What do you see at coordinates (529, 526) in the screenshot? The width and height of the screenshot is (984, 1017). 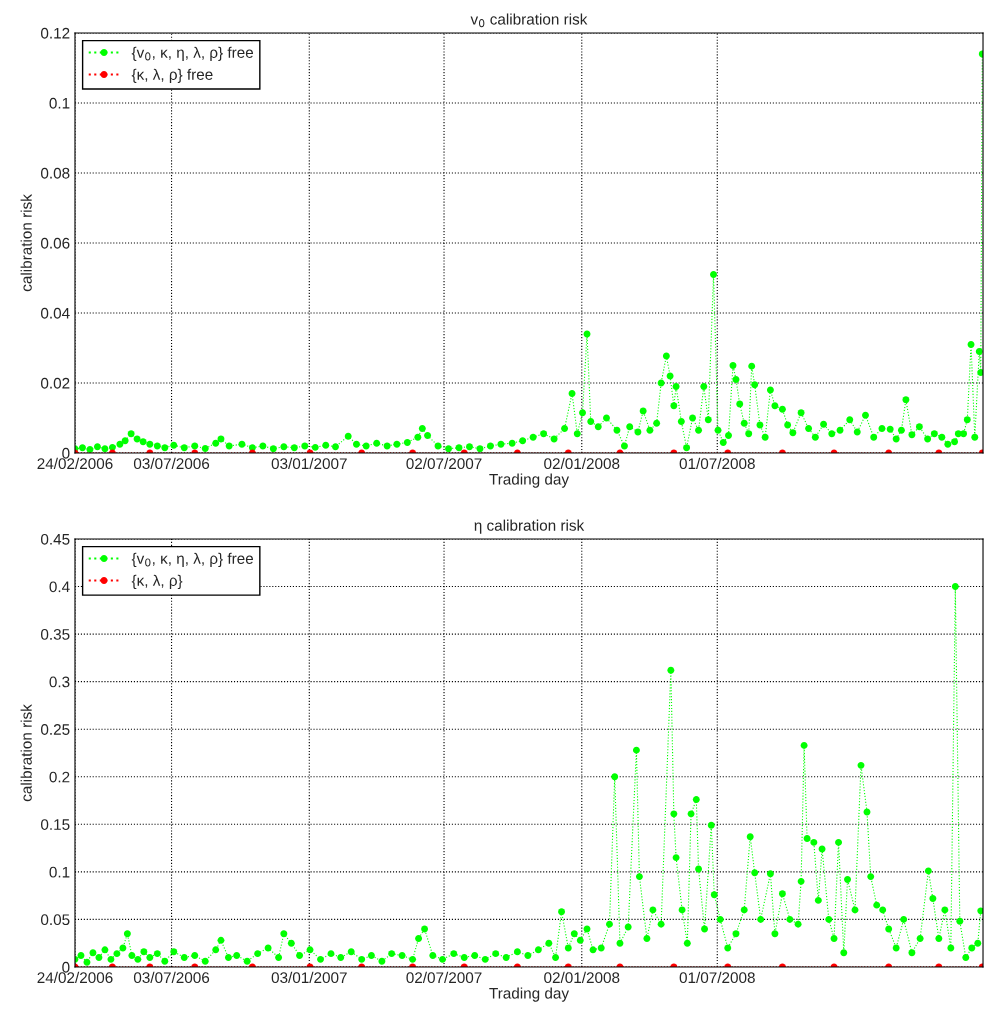 I see `chart-title: η calibration risk` at bounding box center [529, 526].